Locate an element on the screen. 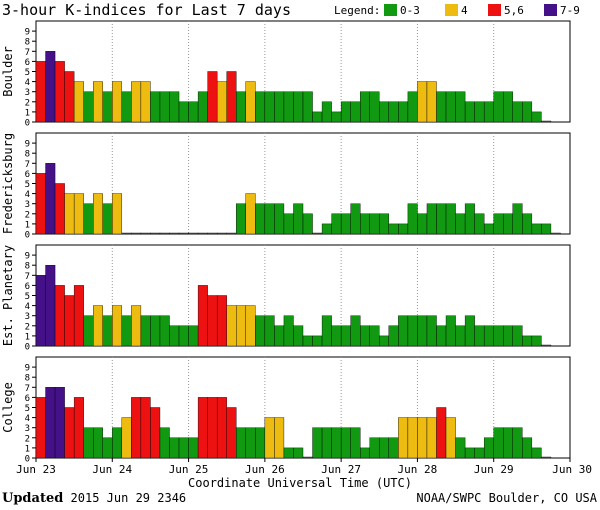  legend: 0-3 4 5,6 7-9 is located at coordinates (482, 10).